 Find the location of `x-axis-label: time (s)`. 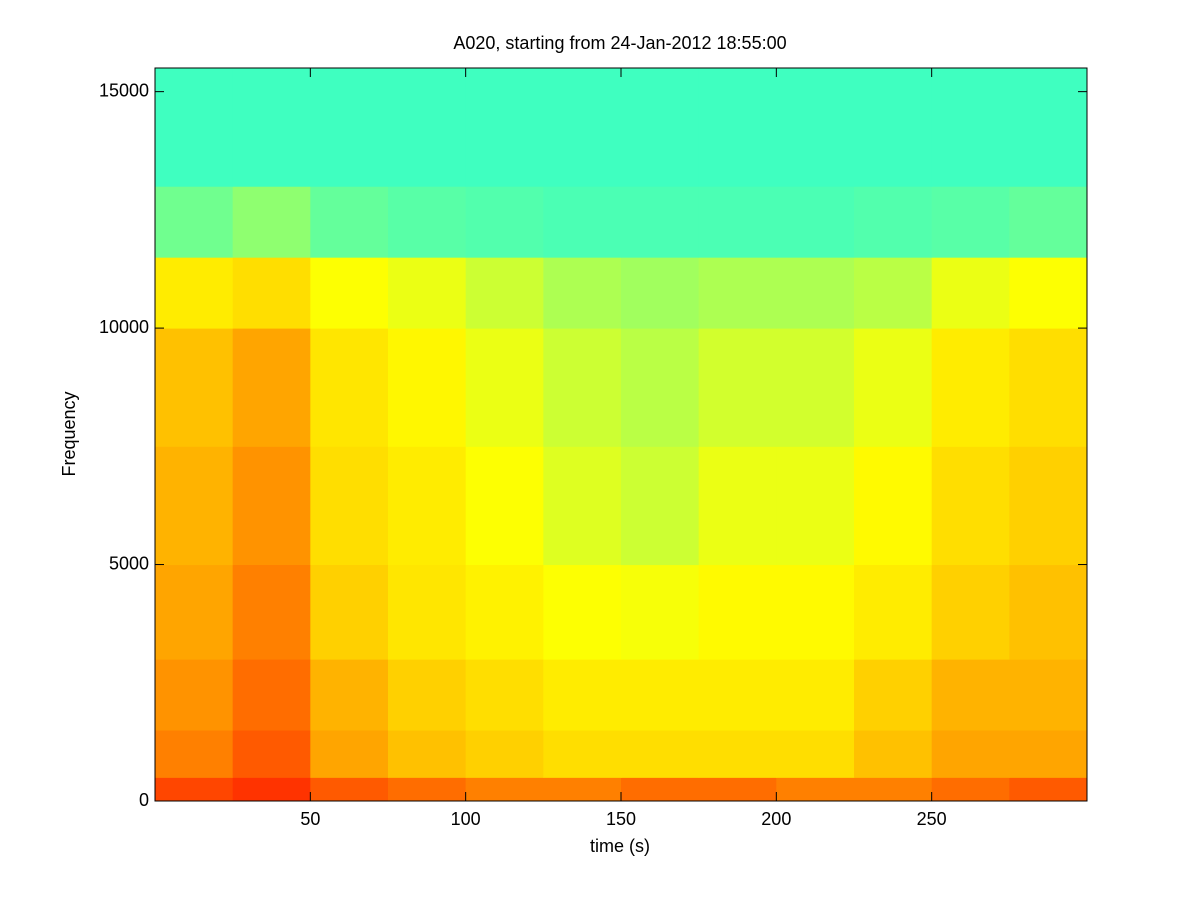

x-axis-label: time (s) is located at coordinates (620, 846).